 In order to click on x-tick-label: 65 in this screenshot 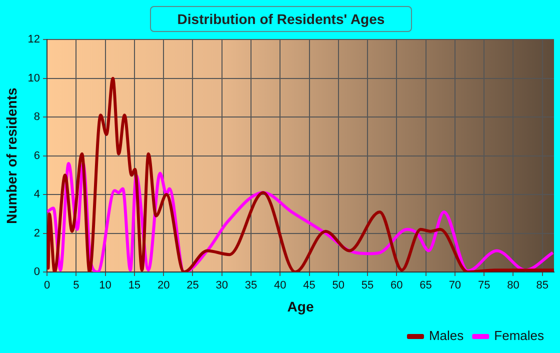, I will do `click(426, 286)`.